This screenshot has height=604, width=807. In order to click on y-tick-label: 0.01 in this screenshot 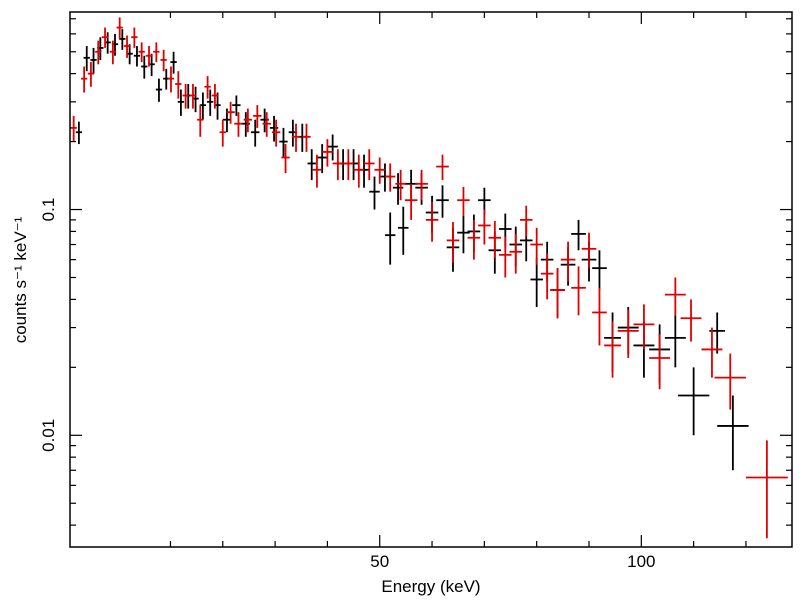, I will do `click(48, 435)`.